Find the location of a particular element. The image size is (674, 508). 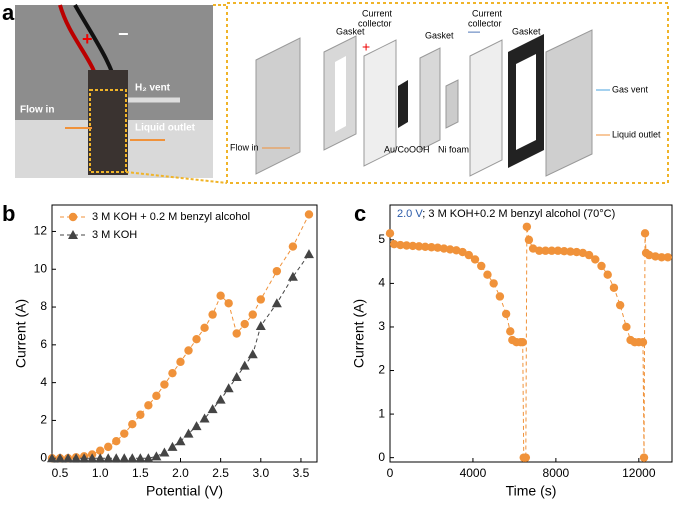

x-tick-label: 0.5 is located at coordinates (60, 473).